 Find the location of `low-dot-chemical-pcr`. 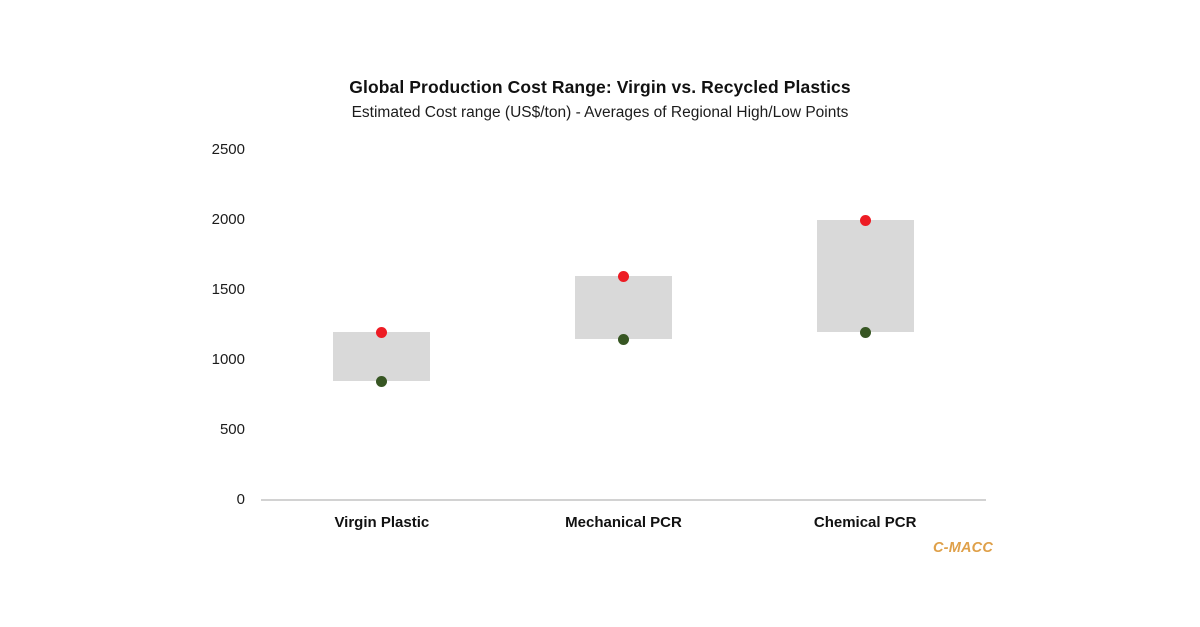

low-dot-chemical-pcr is located at coordinates (865, 332).